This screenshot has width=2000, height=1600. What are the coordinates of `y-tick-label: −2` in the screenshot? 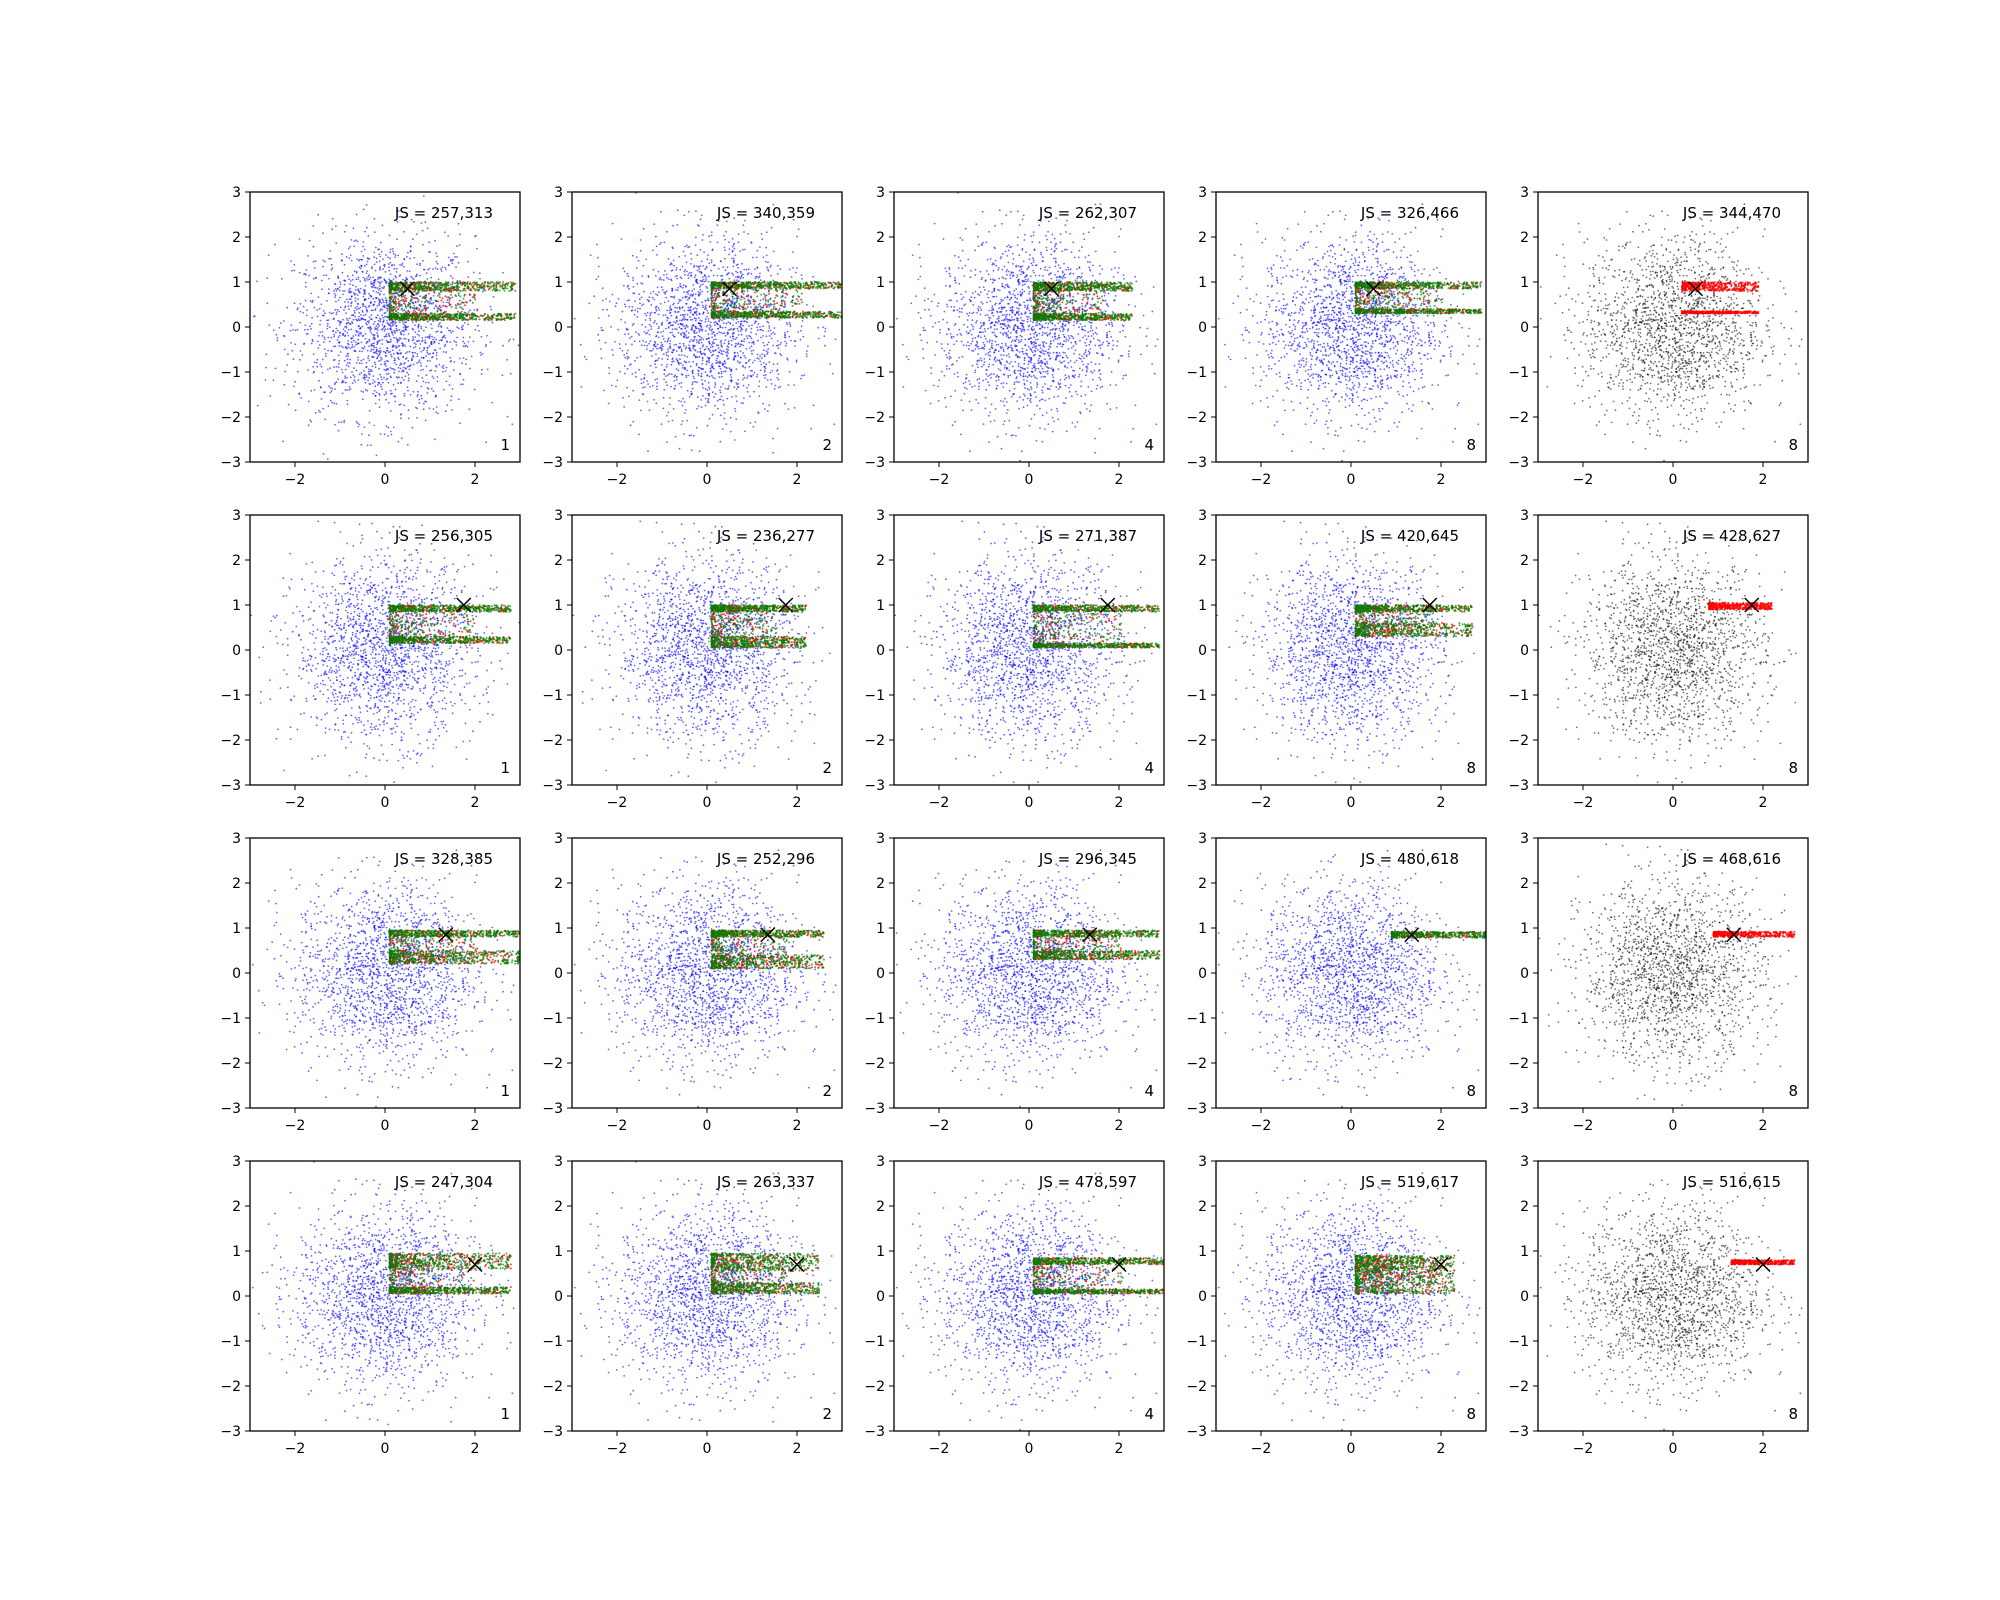 It's located at (230, 418).